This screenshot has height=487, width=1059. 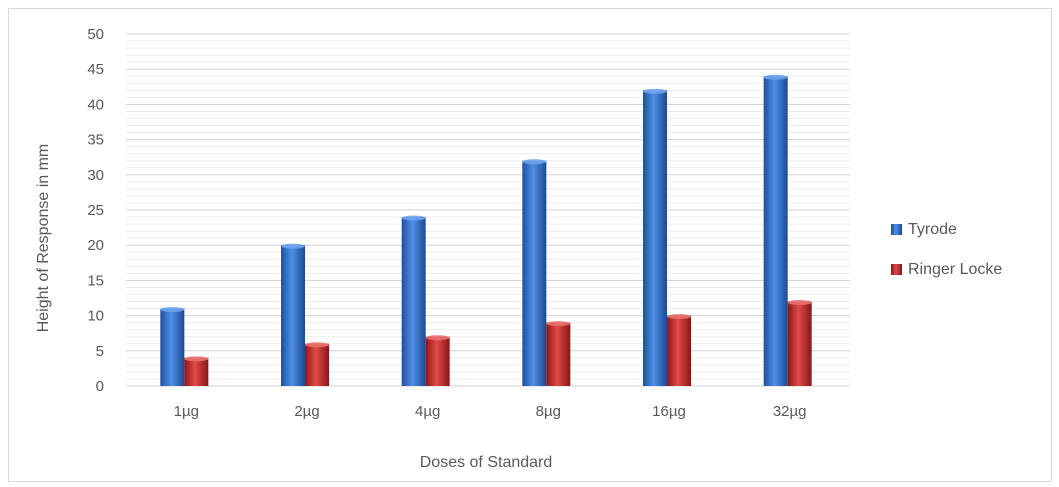 What do you see at coordinates (95, 175) in the screenshot?
I see `y-tick-label: 30` at bounding box center [95, 175].